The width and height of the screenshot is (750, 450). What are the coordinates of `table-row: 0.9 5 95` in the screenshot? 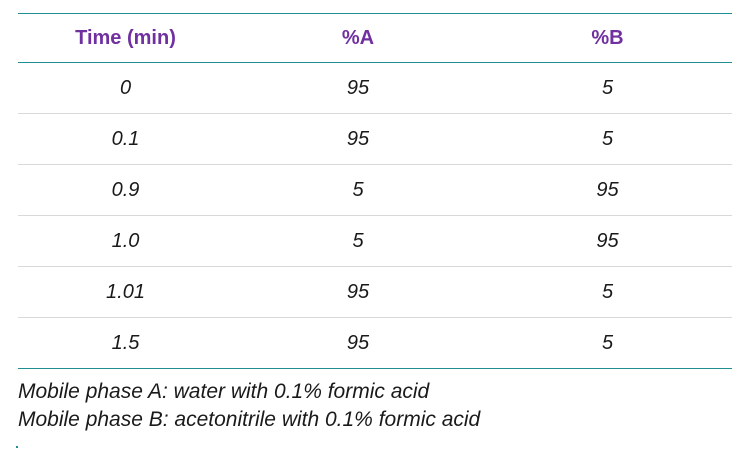 It's located at (375, 190).